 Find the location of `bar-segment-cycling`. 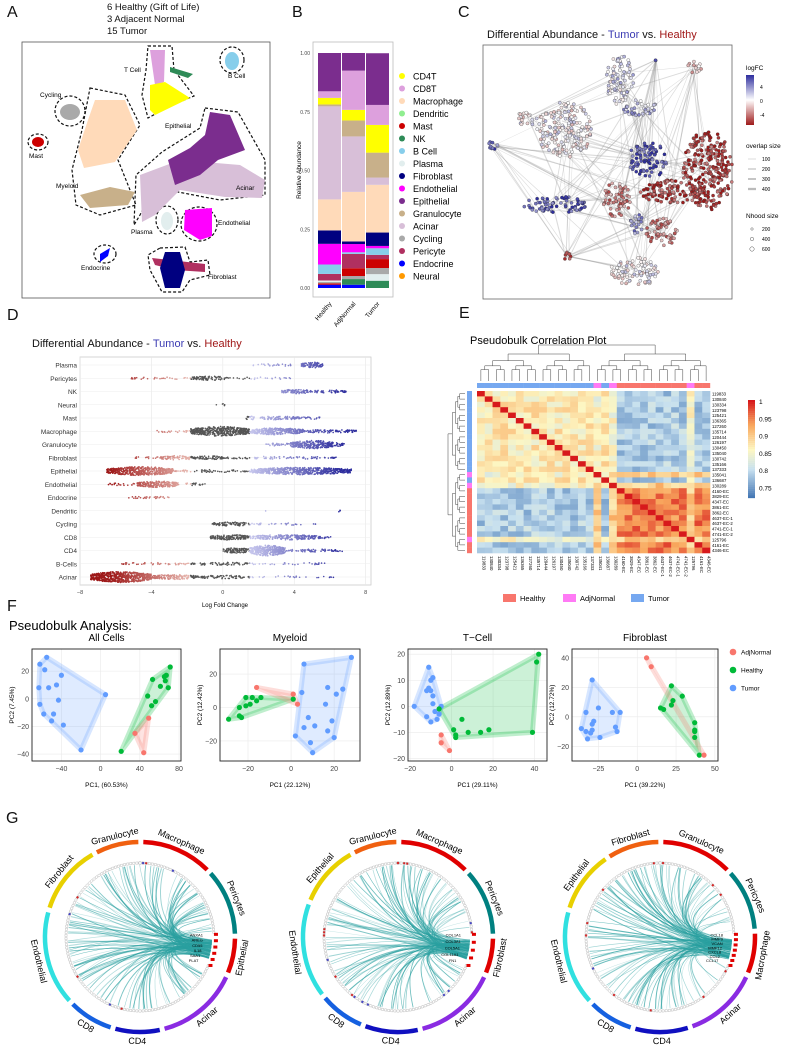

bar-segment-cycling is located at coordinates (353, 278).